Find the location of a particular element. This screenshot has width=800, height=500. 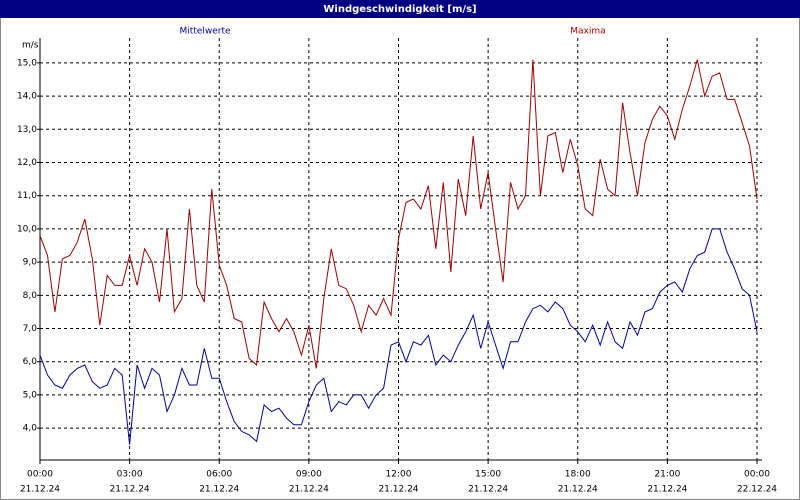

x-tick-label: 21:00 is located at coordinates (667, 475).